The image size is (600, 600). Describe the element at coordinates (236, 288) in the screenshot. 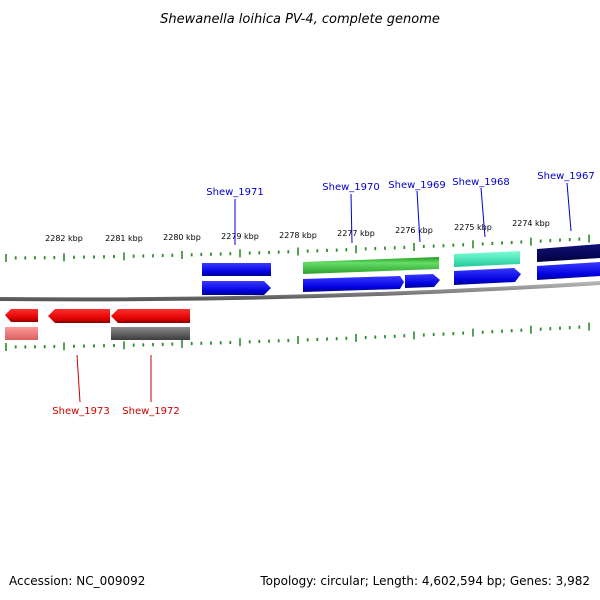

I see `gene-shew-1971-inner` at that location.